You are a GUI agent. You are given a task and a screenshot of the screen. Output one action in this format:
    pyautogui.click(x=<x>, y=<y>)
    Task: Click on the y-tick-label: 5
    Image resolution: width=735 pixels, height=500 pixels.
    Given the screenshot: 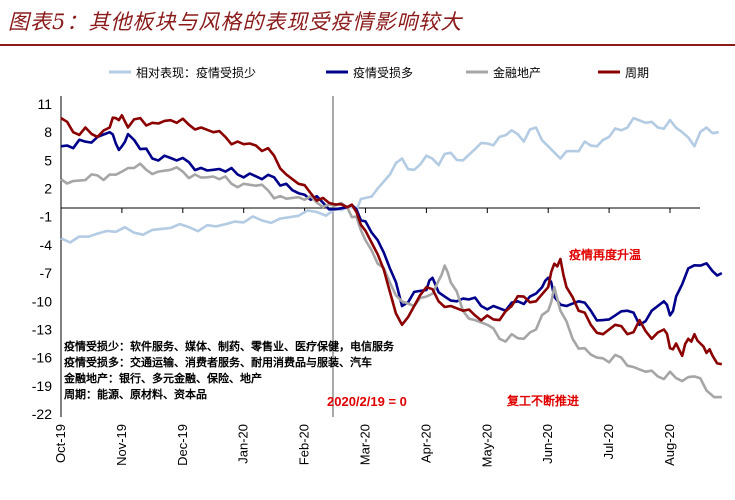 What is the action you would take?
    pyautogui.click(x=48, y=160)
    